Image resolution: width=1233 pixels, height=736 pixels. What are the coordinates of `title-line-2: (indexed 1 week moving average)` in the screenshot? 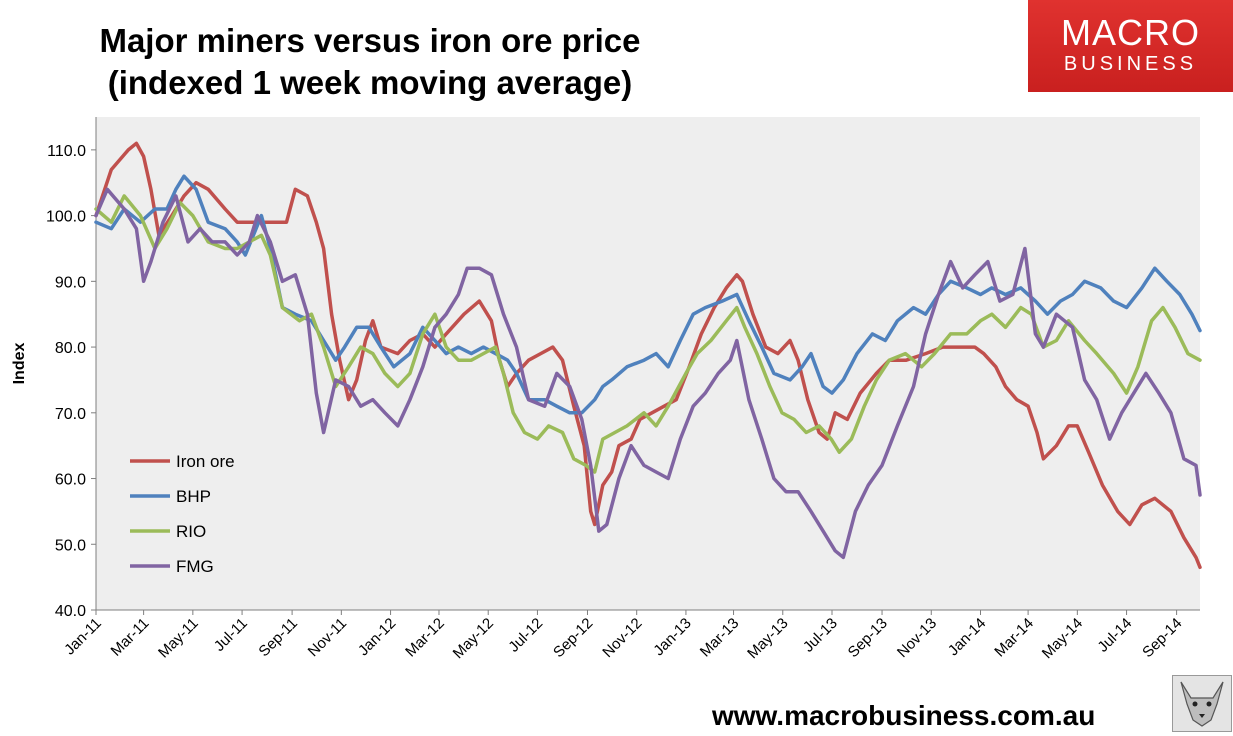 It's located at (370, 82).